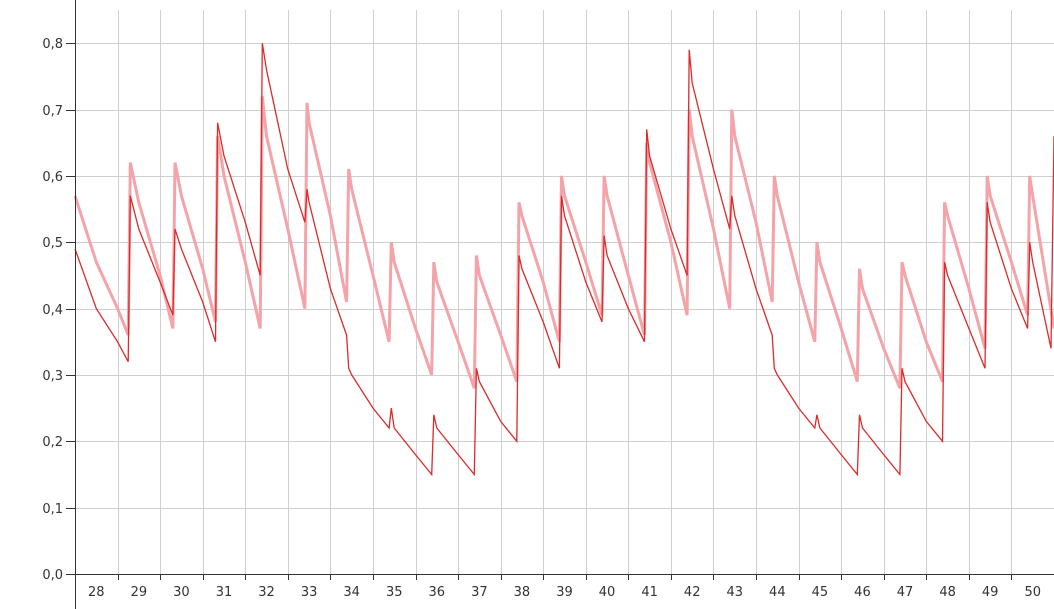 The width and height of the screenshot is (1054, 609). I want to click on x-tick-label: 32, so click(266, 592).